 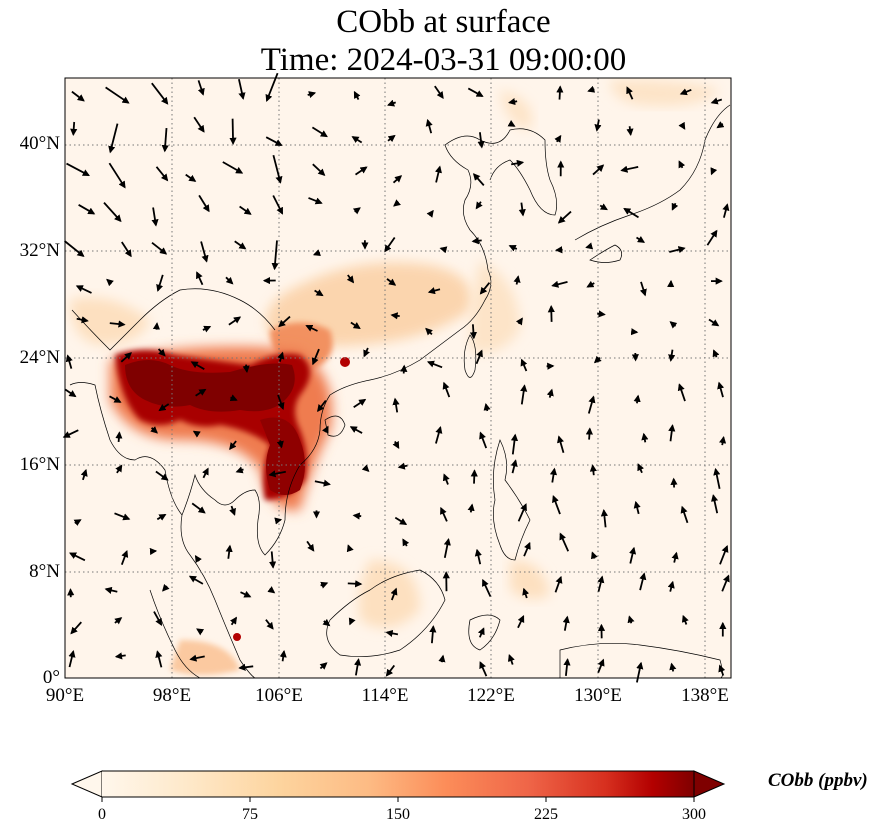 What do you see at coordinates (65, 695) in the screenshot?
I see `lon-tick-label: 90°E` at bounding box center [65, 695].